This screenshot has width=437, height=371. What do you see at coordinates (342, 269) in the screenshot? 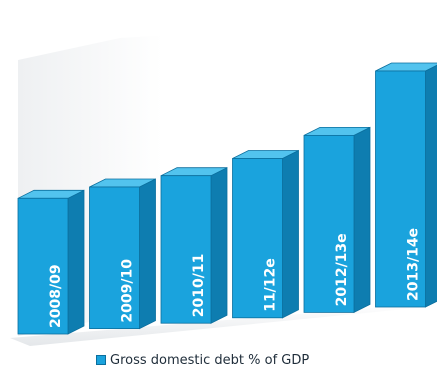
I see `category-label-5: 2012/13e` at bounding box center [342, 269].